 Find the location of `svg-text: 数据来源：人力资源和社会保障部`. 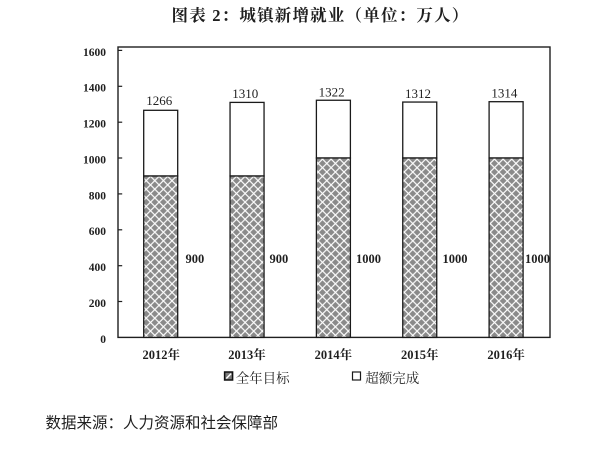

svg-text: 数据来源：人力资源和社会保障部 is located at coordinates (162, 423).